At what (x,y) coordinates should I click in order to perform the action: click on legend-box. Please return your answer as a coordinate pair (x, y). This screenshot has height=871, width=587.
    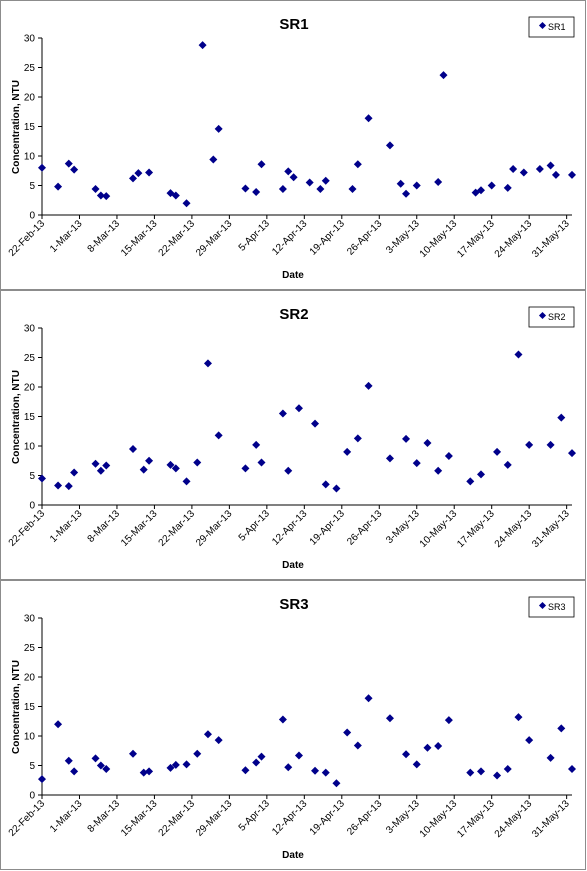
    Looking at the image, I should click on (551, 27).